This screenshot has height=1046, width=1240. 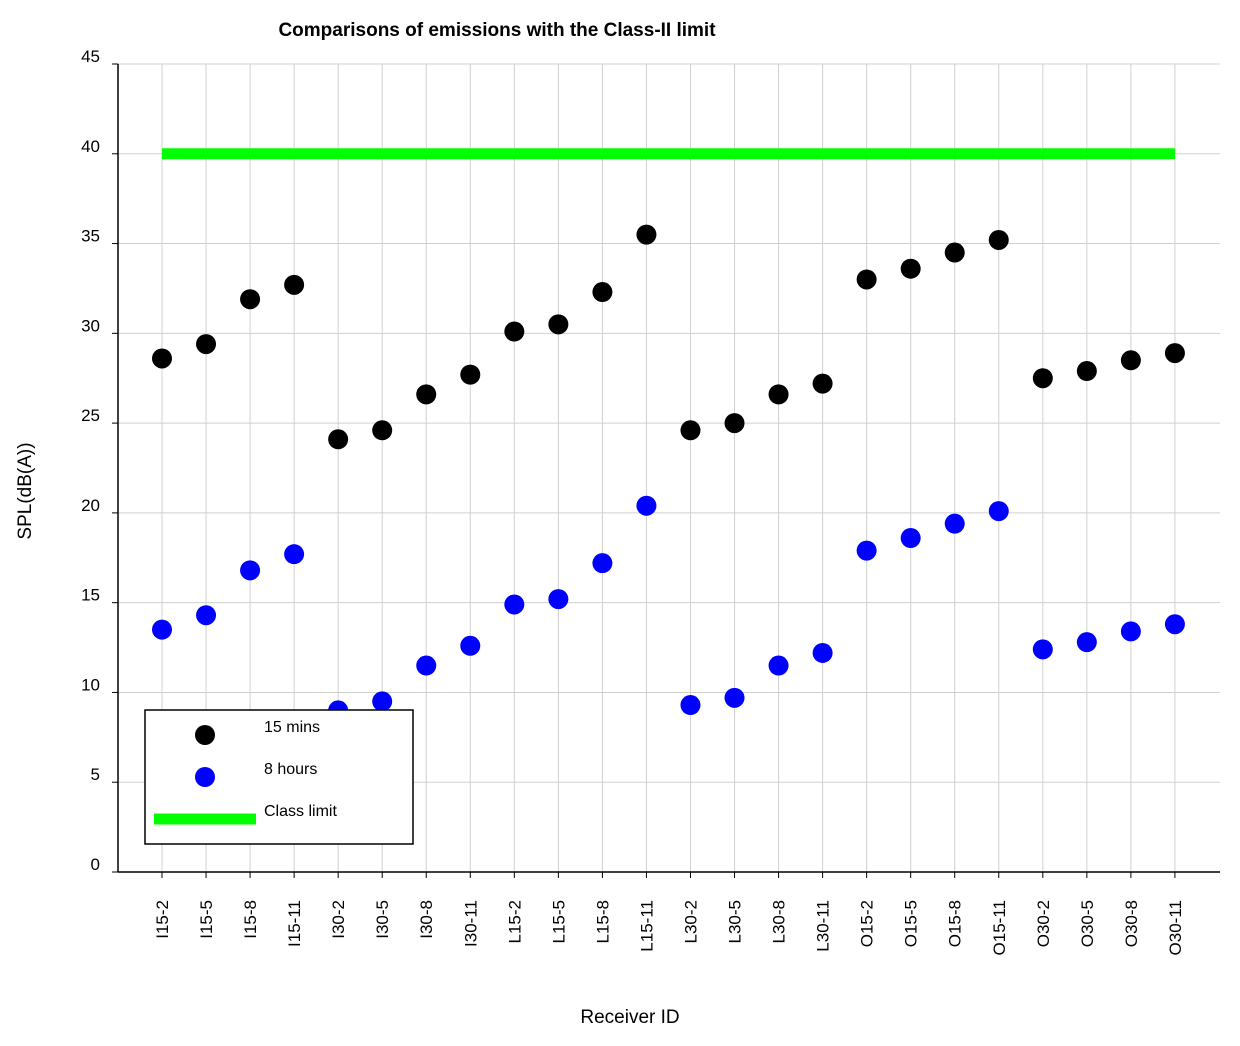 What do you see at coordinates (1175, 927) in the screenshot?
I see `x-tick-label: O30-11` at bounding box center [1175, 927].